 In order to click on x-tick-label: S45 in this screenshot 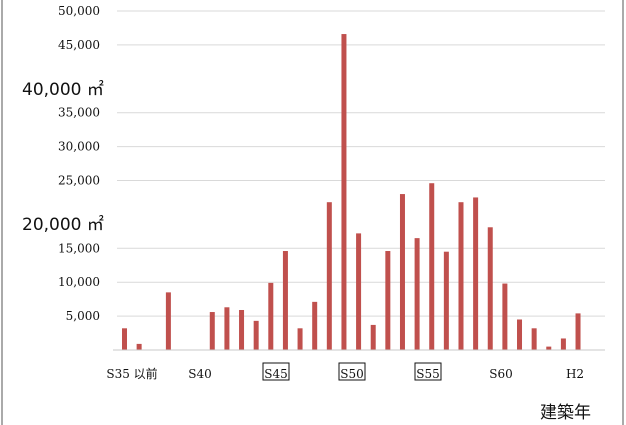, I will do `click(276, 374)`.